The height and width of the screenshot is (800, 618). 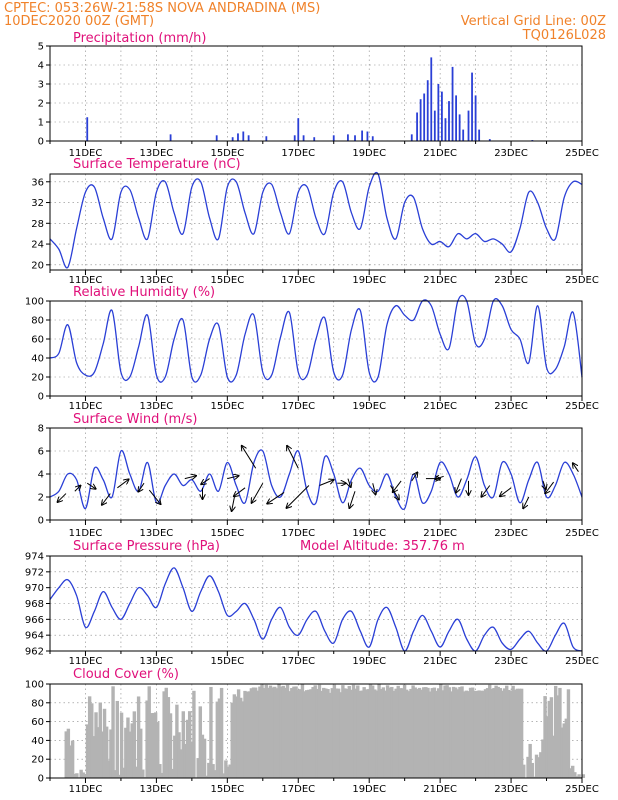 I want to click on rh-xtick-label: 11DEC, so click(x=86, y=406).